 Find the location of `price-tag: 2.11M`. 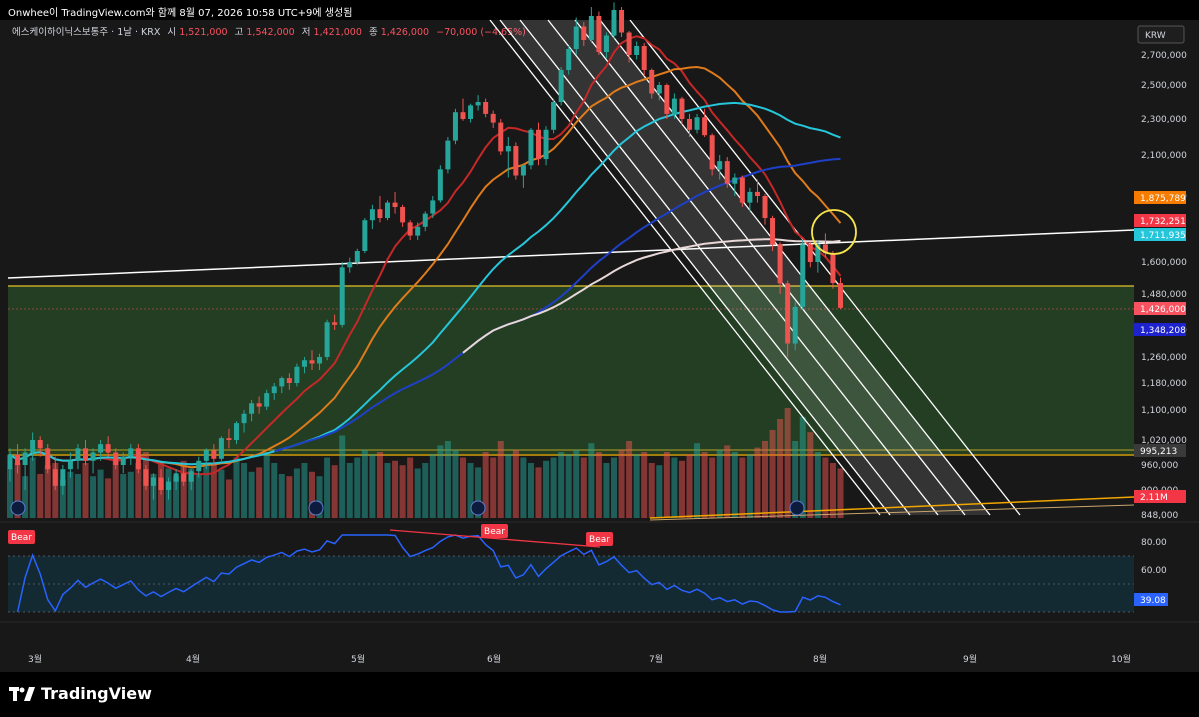

price-tag: 2.11M is located at coordinates (1154, 498).